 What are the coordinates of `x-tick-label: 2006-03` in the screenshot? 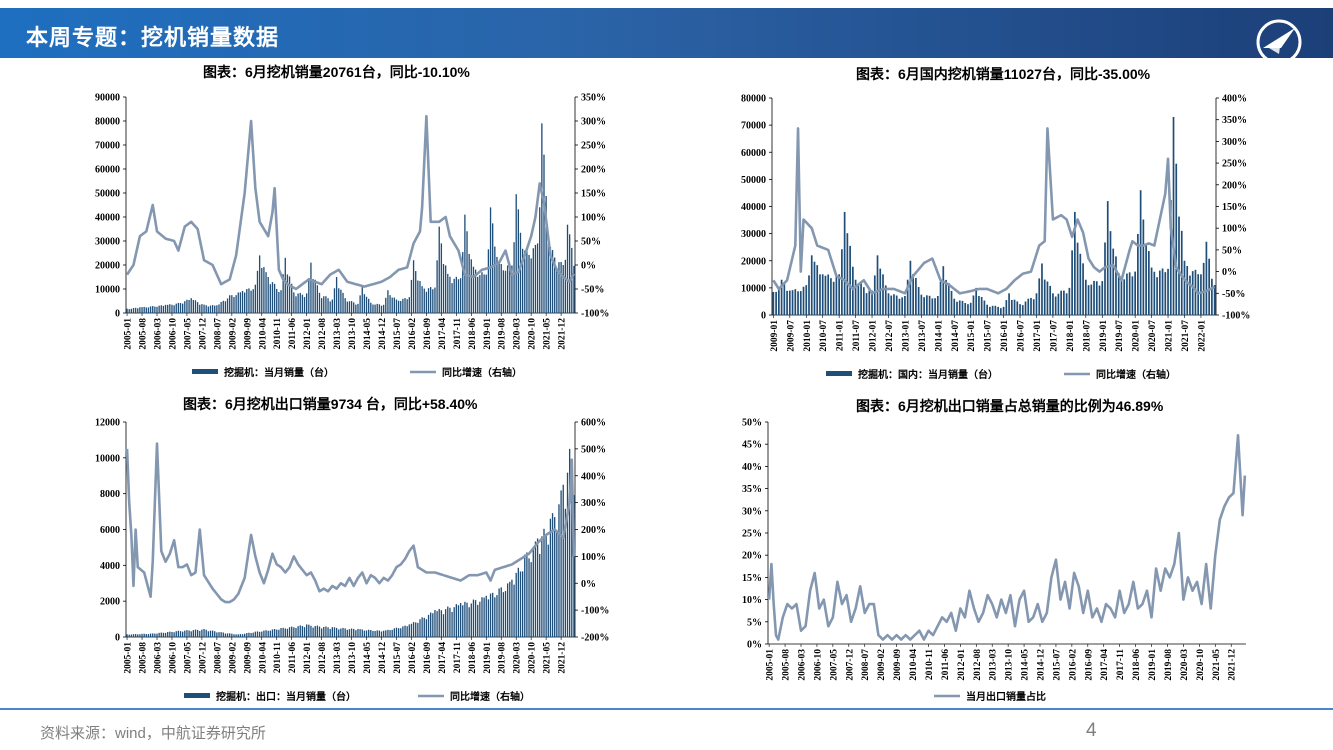 It's located at (803, 665).